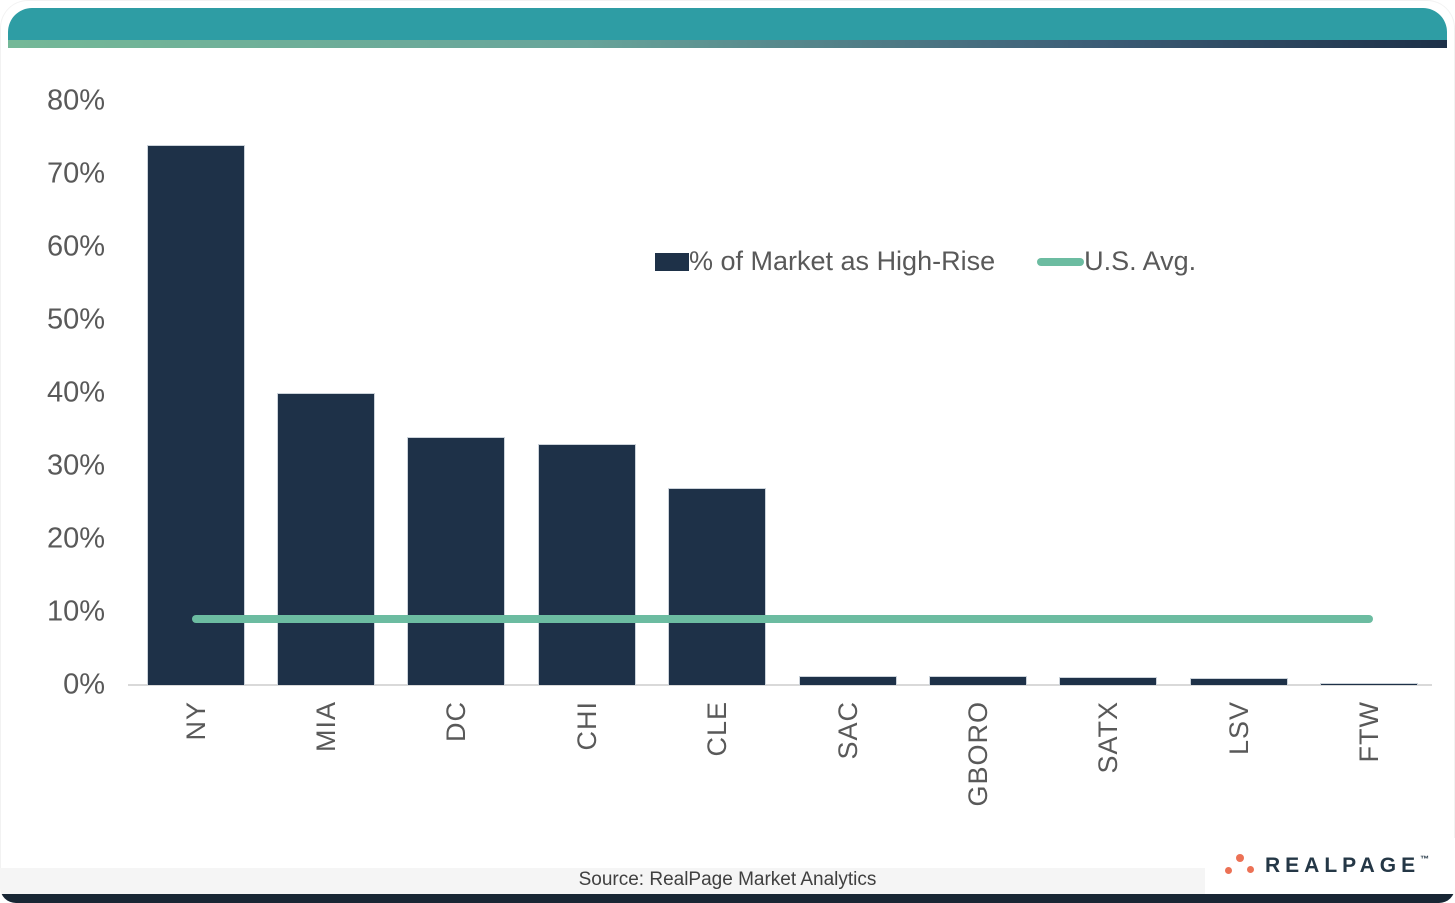 This screenshot has height=903, width=1455. I want to click on y-tick-label: 50%, so click(75, 319).